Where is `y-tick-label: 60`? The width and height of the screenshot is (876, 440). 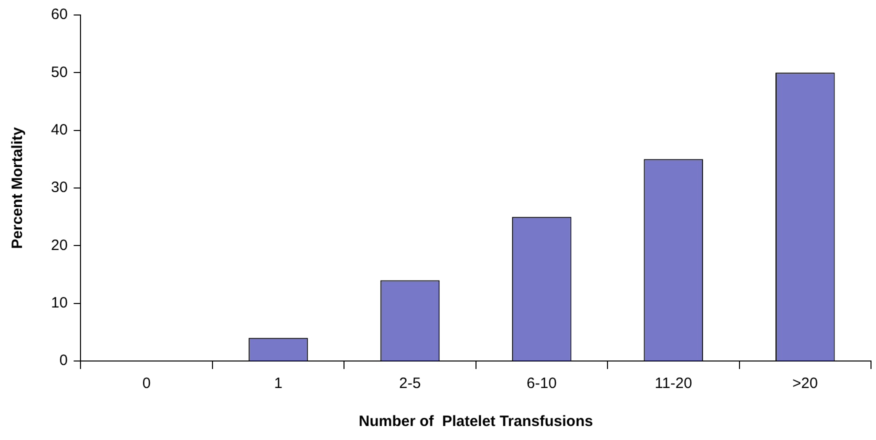 y-tick-label: 60 is located at coordinates (59, 15).